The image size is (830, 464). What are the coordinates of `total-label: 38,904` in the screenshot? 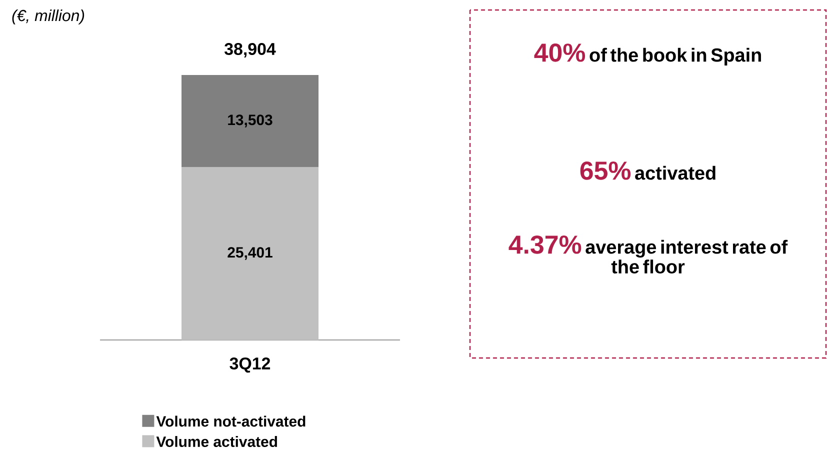 It's located at (250, 50).